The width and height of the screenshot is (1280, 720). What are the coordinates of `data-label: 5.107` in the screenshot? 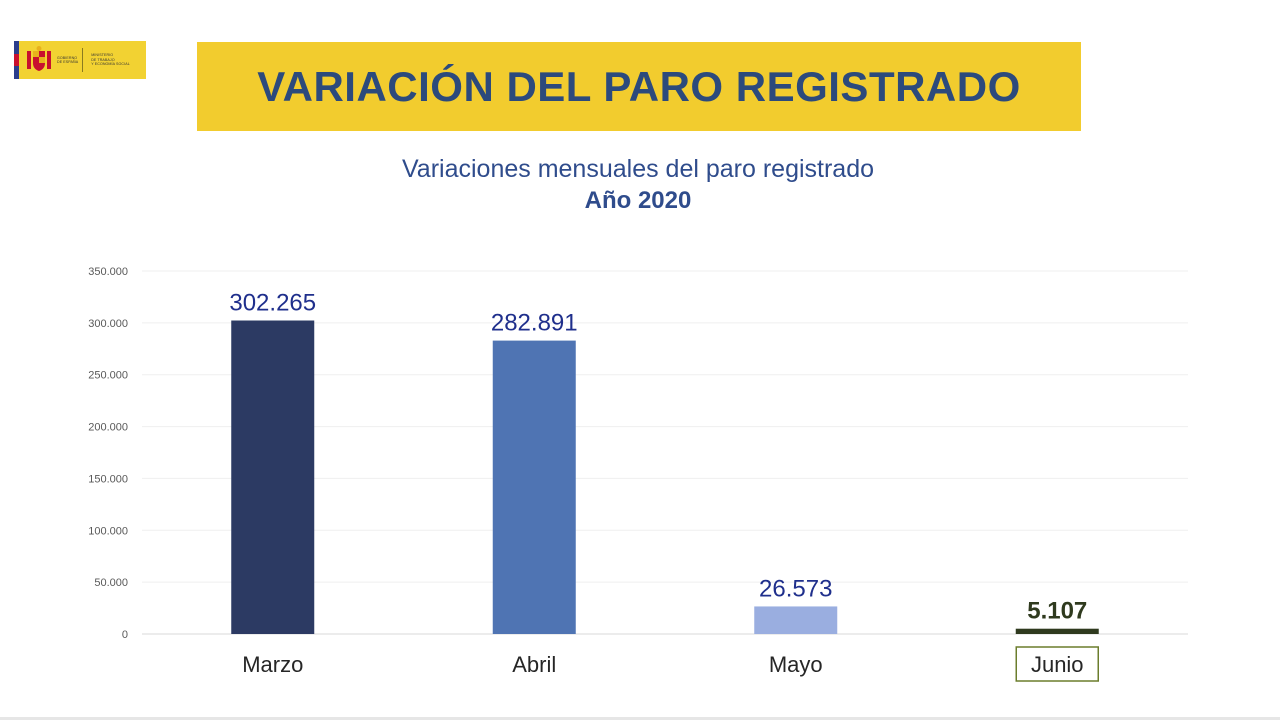 It's located at (1057, 611).